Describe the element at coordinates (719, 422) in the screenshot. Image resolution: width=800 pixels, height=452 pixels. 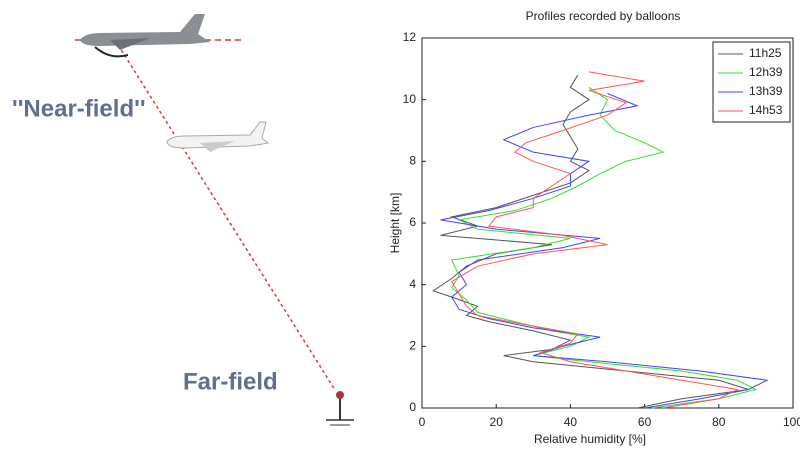
I see `x-tick-label: 80` at that location.